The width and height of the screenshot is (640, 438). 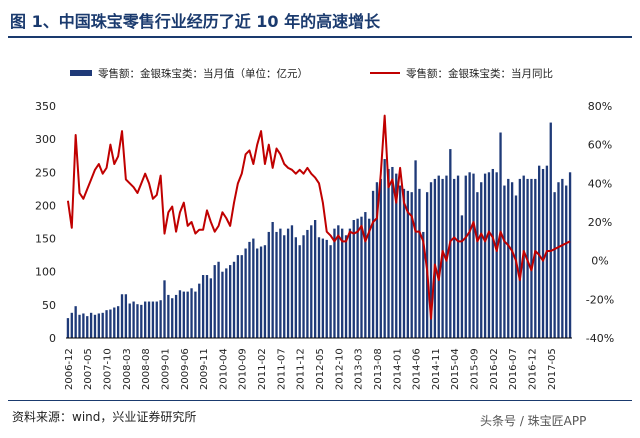 I want to click on source-note: 资料来源：wind，兴业证券研究所, so click(x=104, y=417).